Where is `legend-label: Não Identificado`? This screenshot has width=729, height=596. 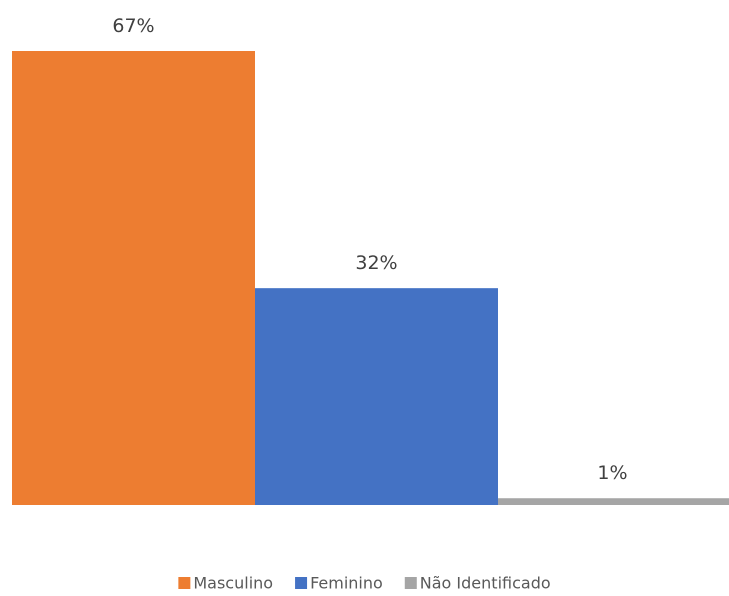 legend-label: Não Identificado is located at coordinates (485, 583).